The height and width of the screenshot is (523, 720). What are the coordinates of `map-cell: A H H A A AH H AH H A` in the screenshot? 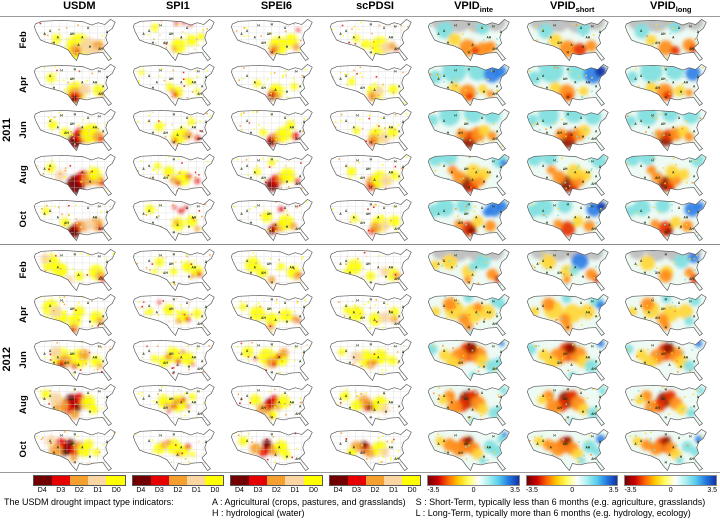 It's located at (276, 174).